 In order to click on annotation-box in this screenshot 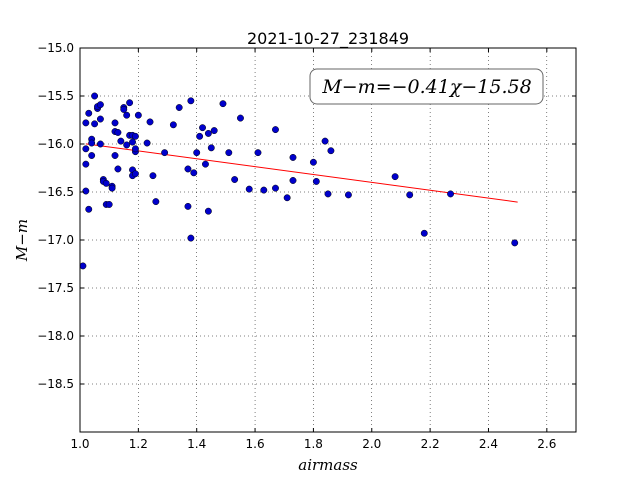, I will do `click(426, 86)`.